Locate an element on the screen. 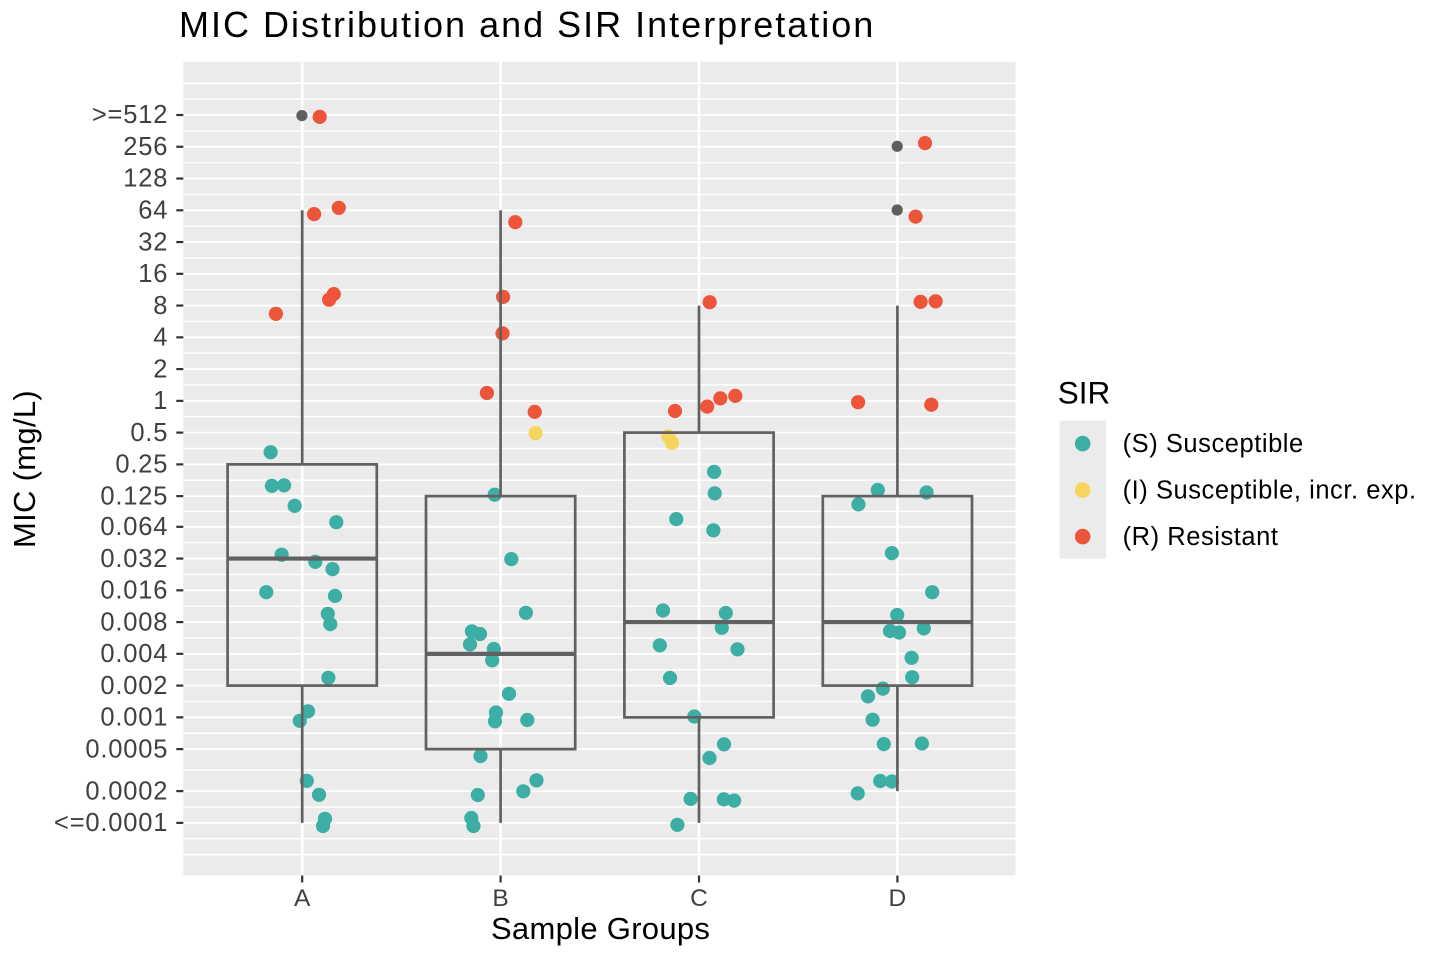  svg-text: A is located at coordinates (302, 898).